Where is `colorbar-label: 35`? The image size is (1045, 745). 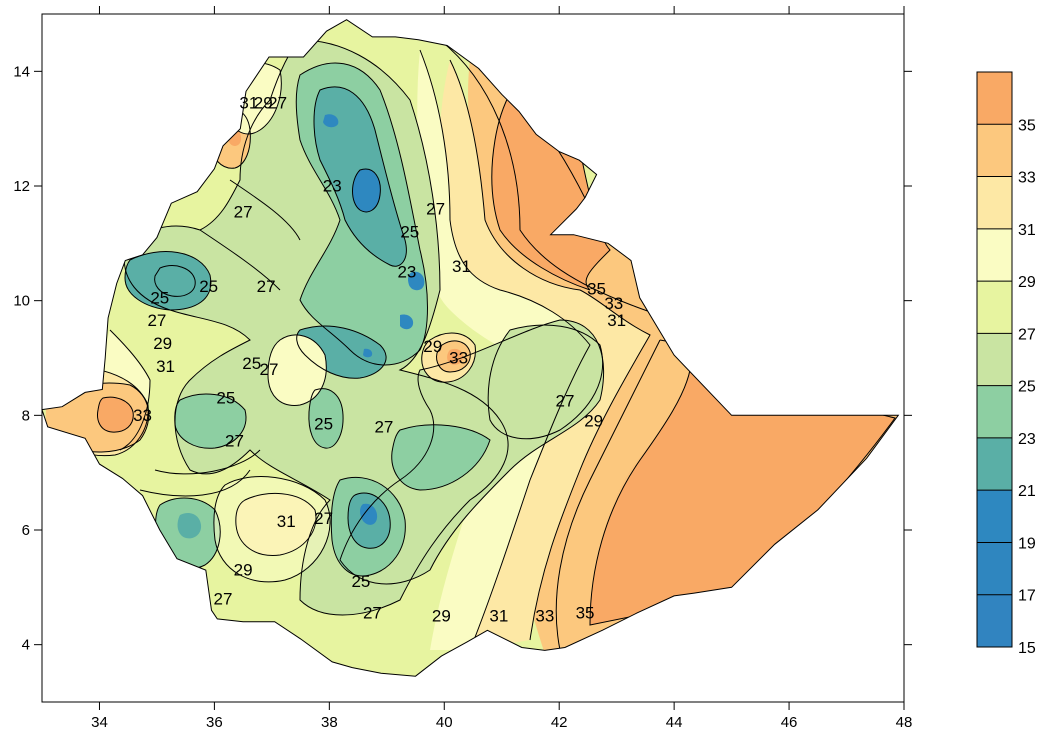 colorbar-label: 35 is located at coordinates (1027, 125).